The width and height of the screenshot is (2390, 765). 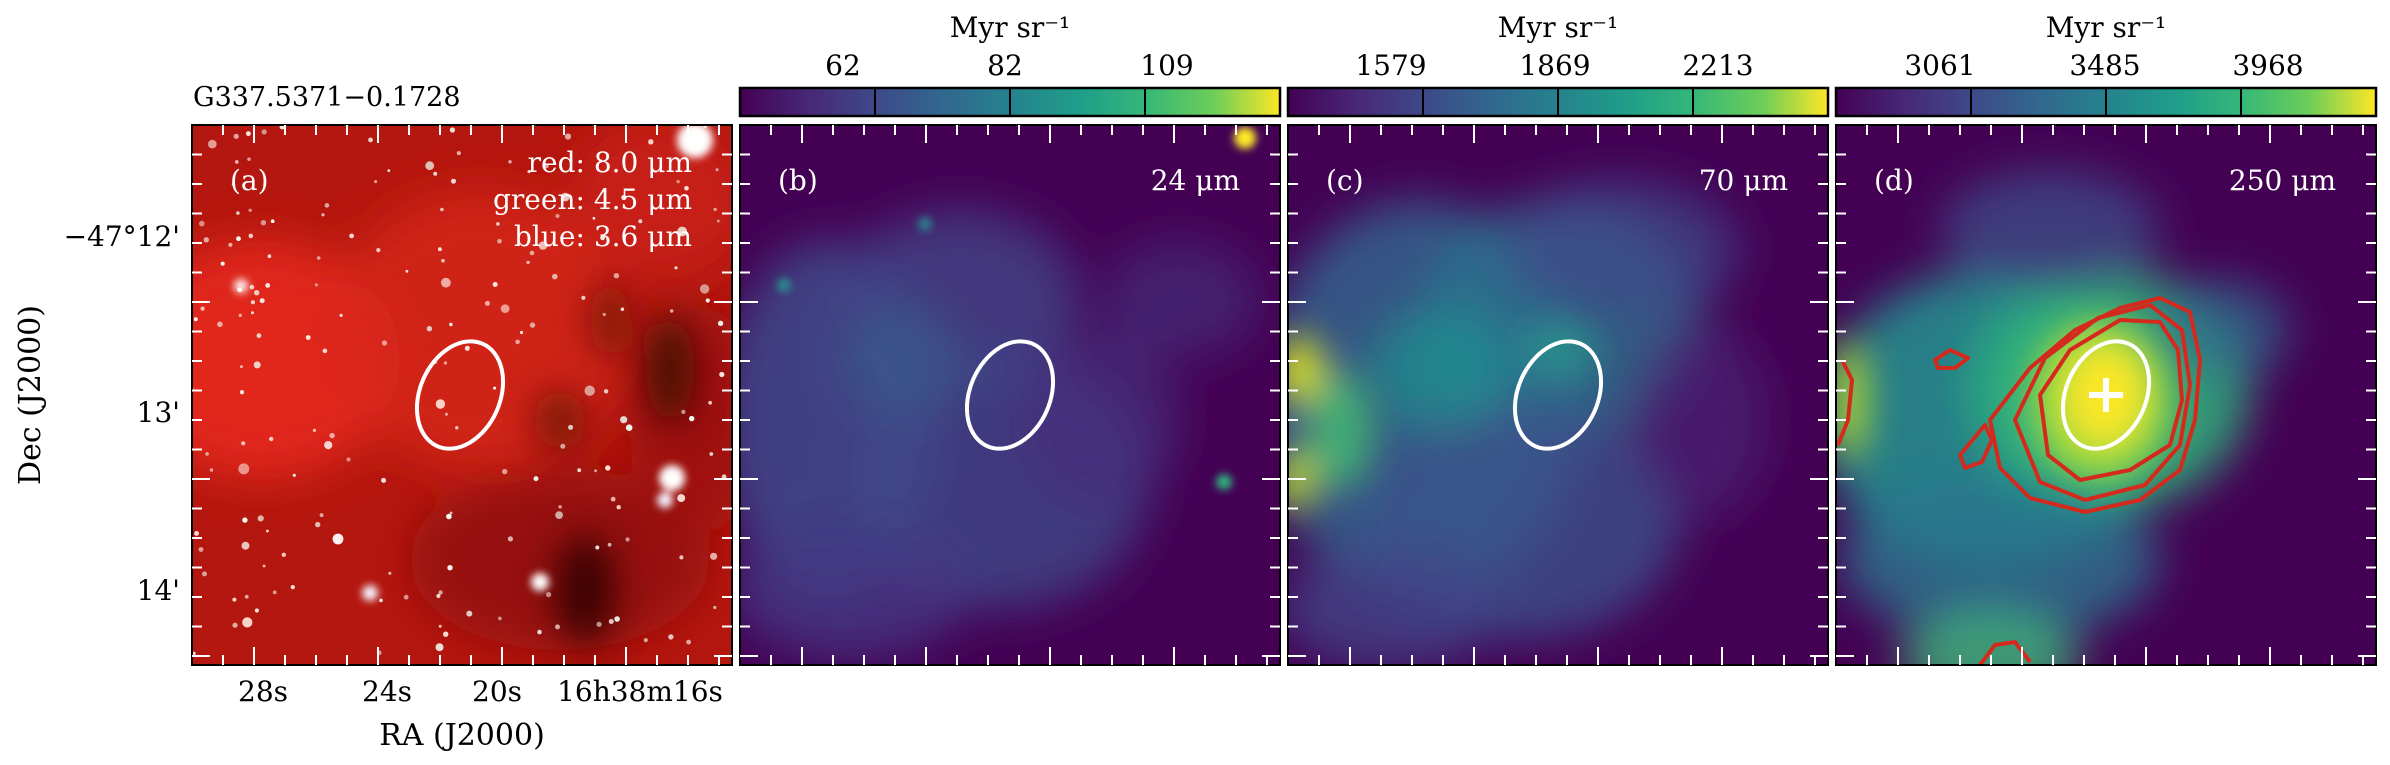 I want to click on colorbar-b-tick-1: 82, so click(x=1005, y=65).